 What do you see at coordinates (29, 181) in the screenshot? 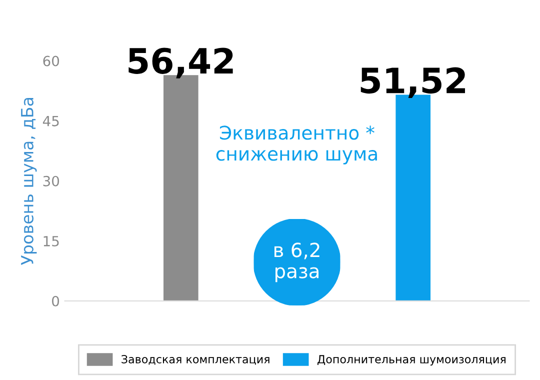
I see `y-axis-title: Уровень шума, дБа` at bounding box center [29, 181].